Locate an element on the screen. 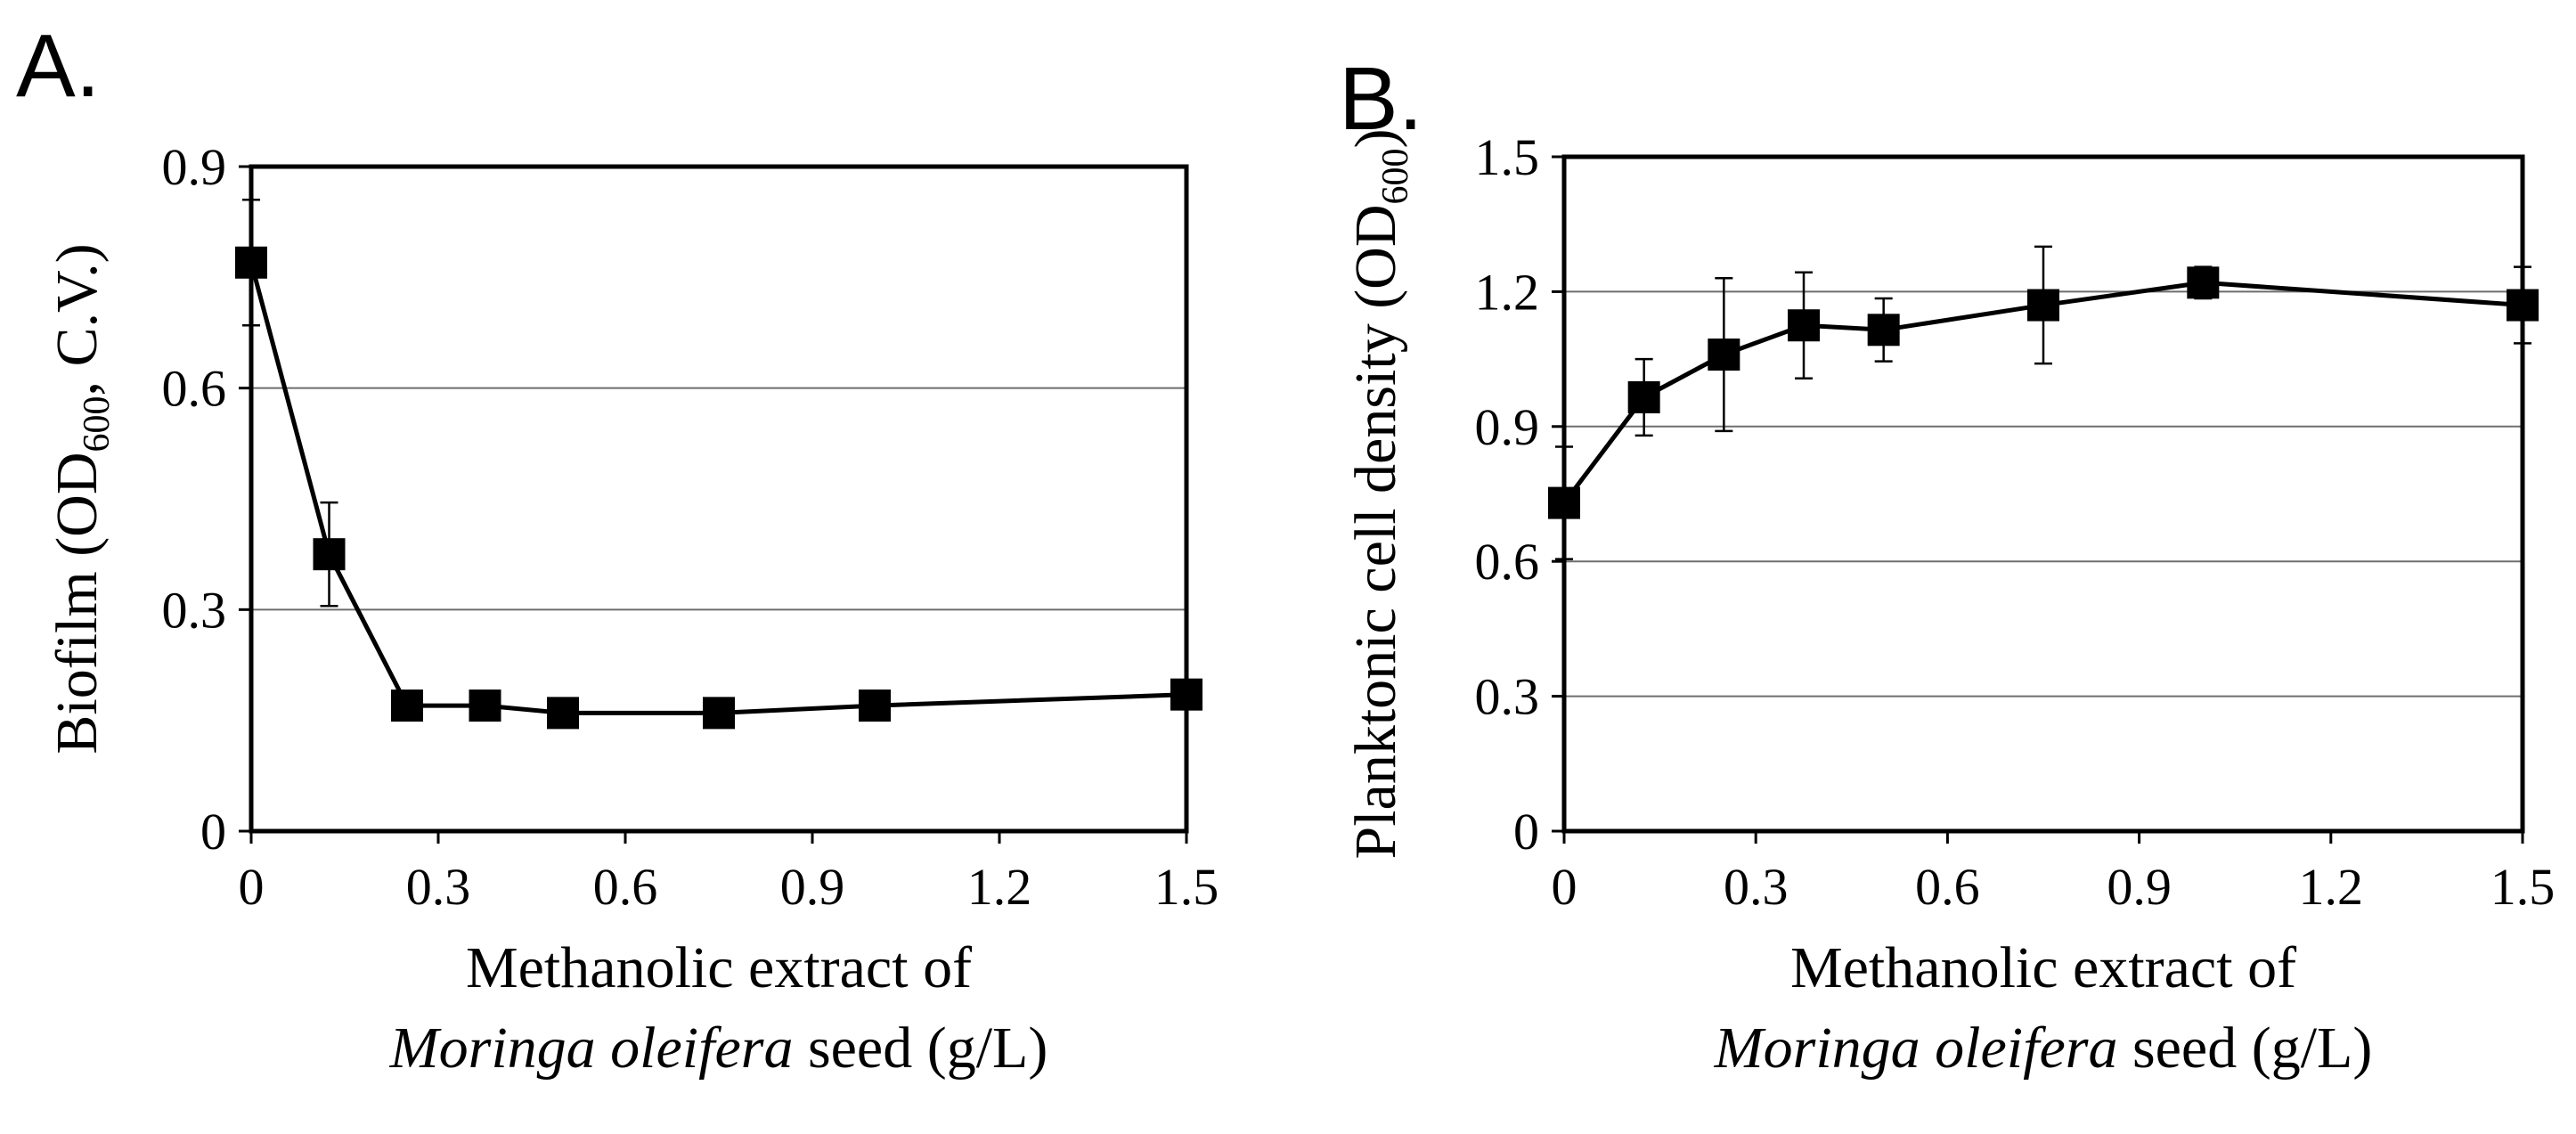 This screenshot has height=1134, width=2576. panel-a-x-tick-label: 0.6 is located at coordinates (625, 887).